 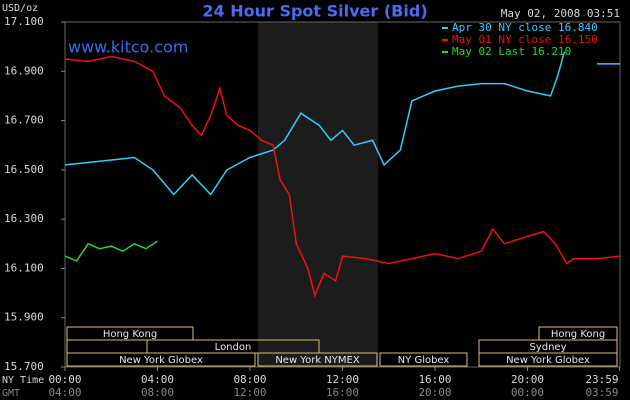 What do you see at coordinates (24, 169) in the screenshot?
I see `y-tick-label: 16.500` at bounding box center [24, 169].